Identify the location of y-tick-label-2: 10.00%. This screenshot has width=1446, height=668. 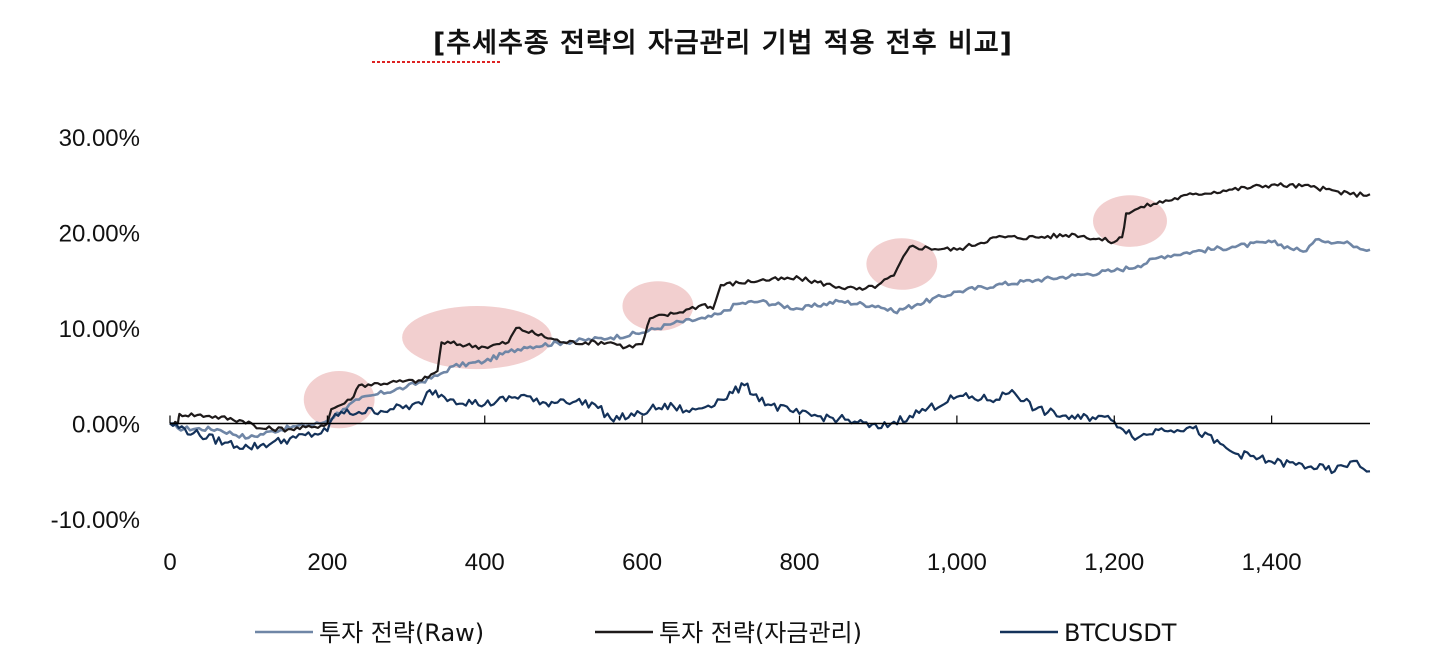
(99, 329).